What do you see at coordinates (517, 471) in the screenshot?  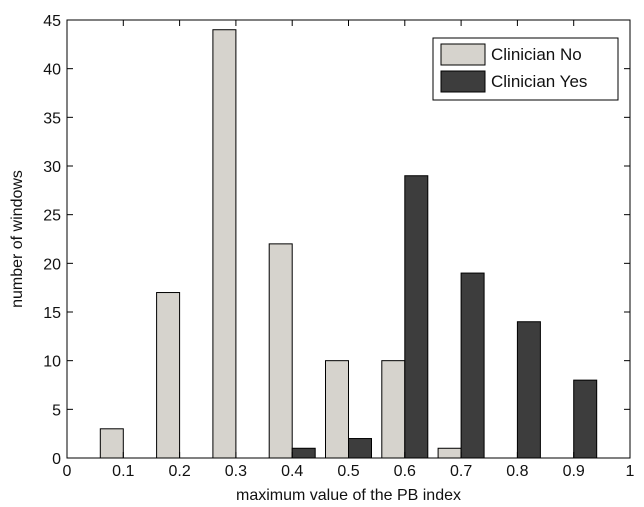 I see `x-tick-label: 0.8` at bounding box center [517, 471].